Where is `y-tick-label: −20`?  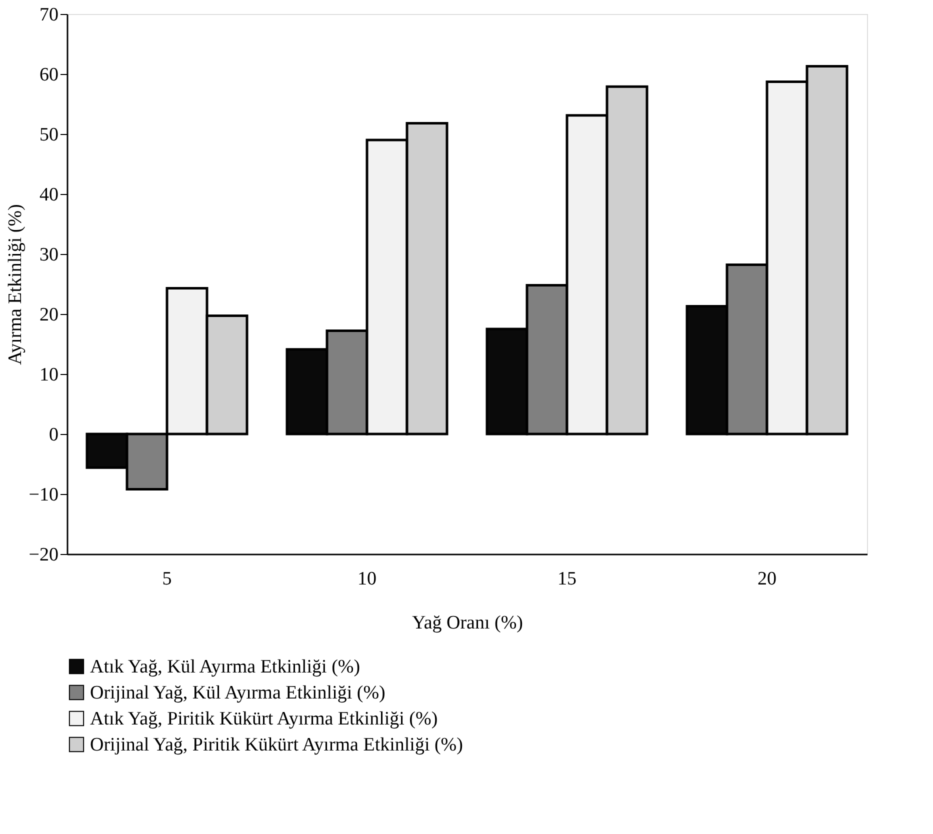 y-tick-label: −20 is located at coordinates (43, 555).